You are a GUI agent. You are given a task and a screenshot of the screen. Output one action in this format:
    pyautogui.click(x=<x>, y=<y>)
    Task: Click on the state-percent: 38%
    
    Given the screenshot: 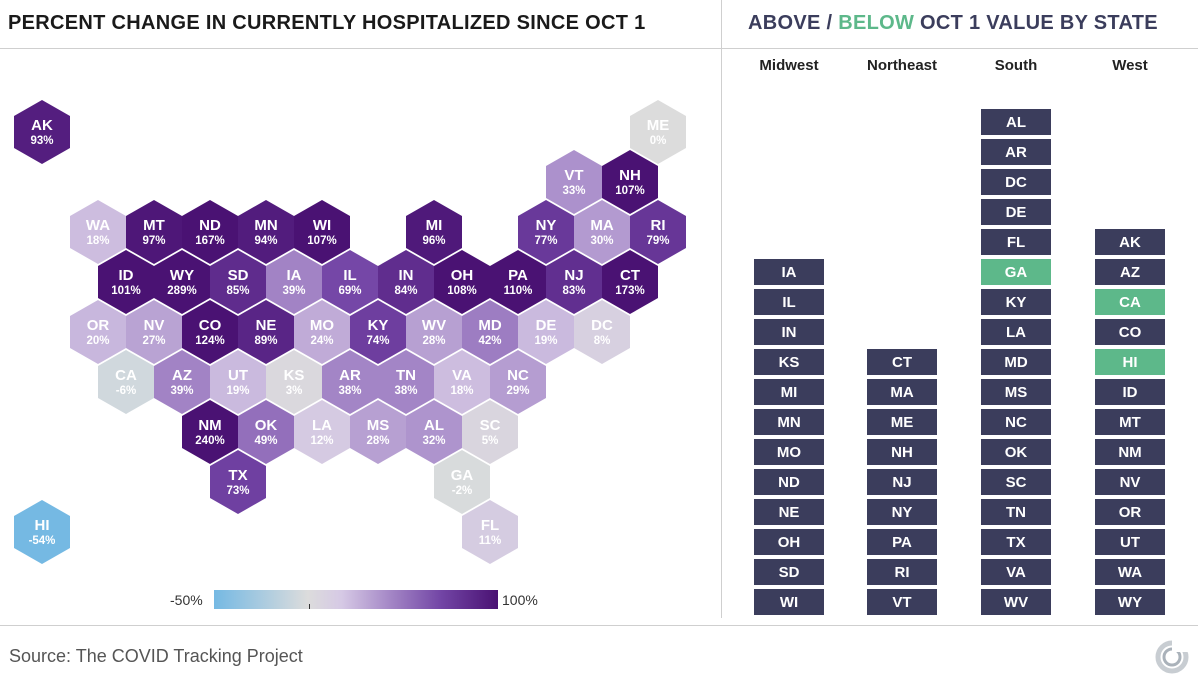 What is the action you would take?
    pyautogui.click(x=350, y=390)
    